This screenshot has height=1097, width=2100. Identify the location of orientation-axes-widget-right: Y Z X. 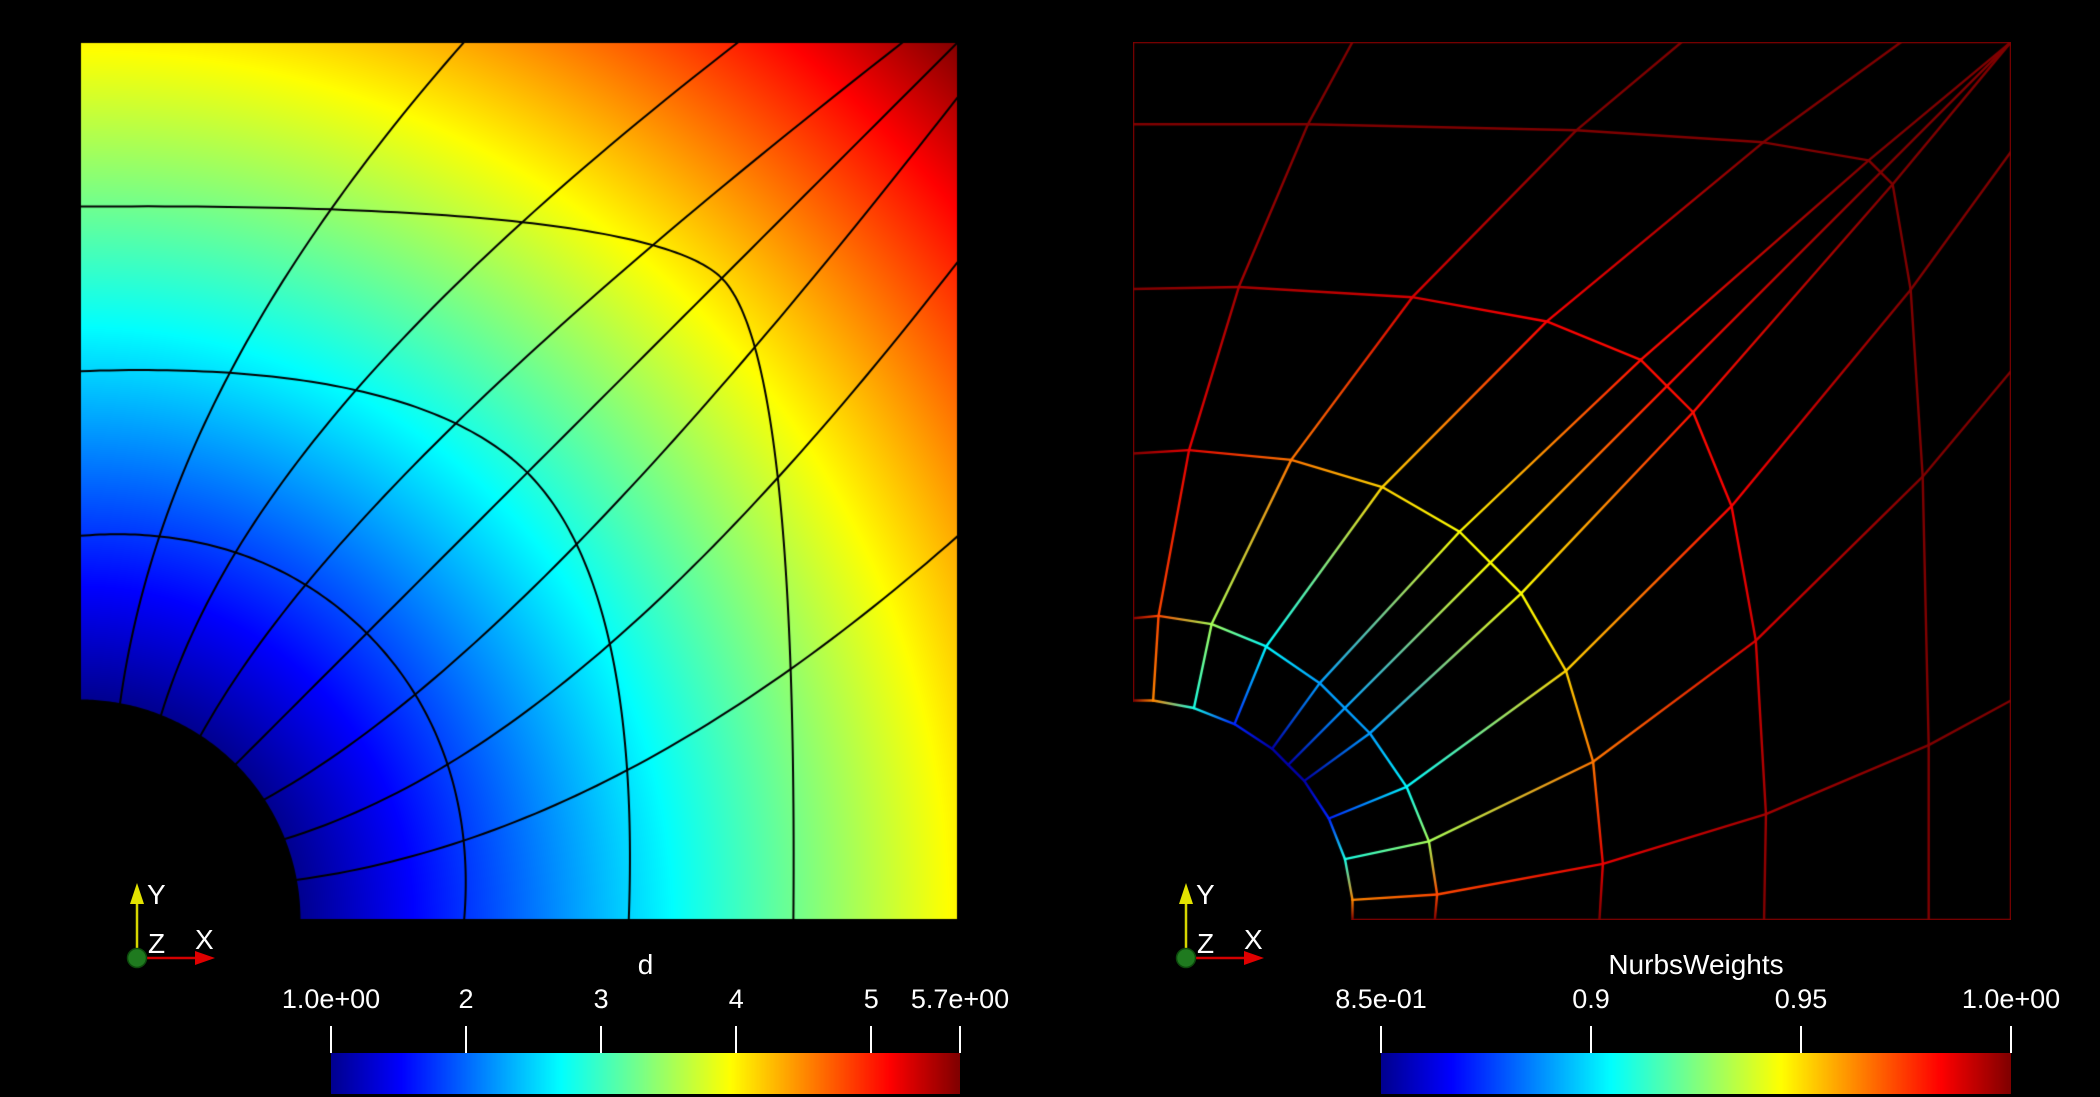
(1219, 924).